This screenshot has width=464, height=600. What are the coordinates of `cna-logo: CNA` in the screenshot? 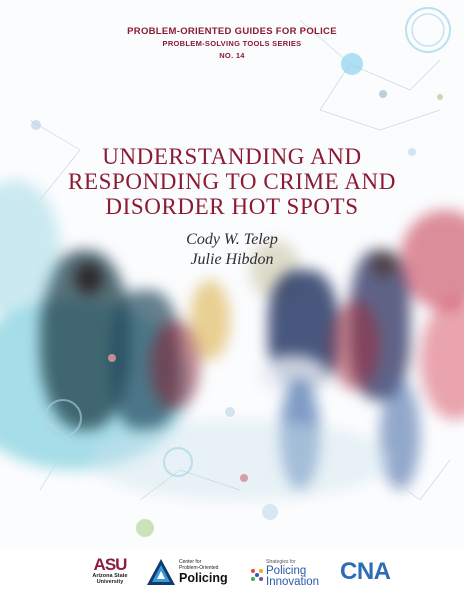 It's located at (365, 571).